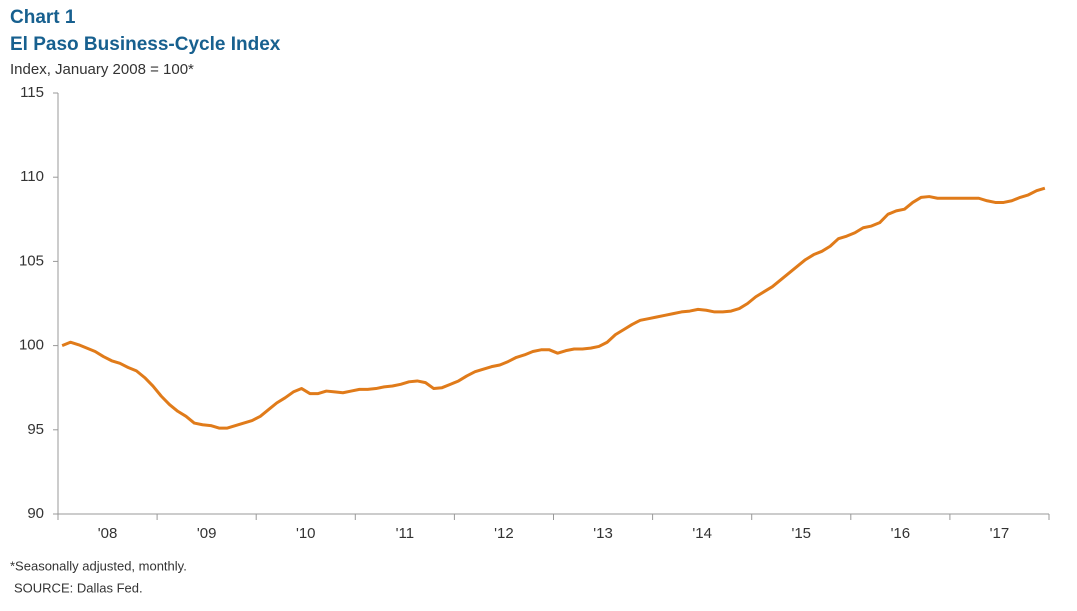  Describe the element at coordinates (35, 429) in the screenshot. I see `y-tick-label: 95` at that location.